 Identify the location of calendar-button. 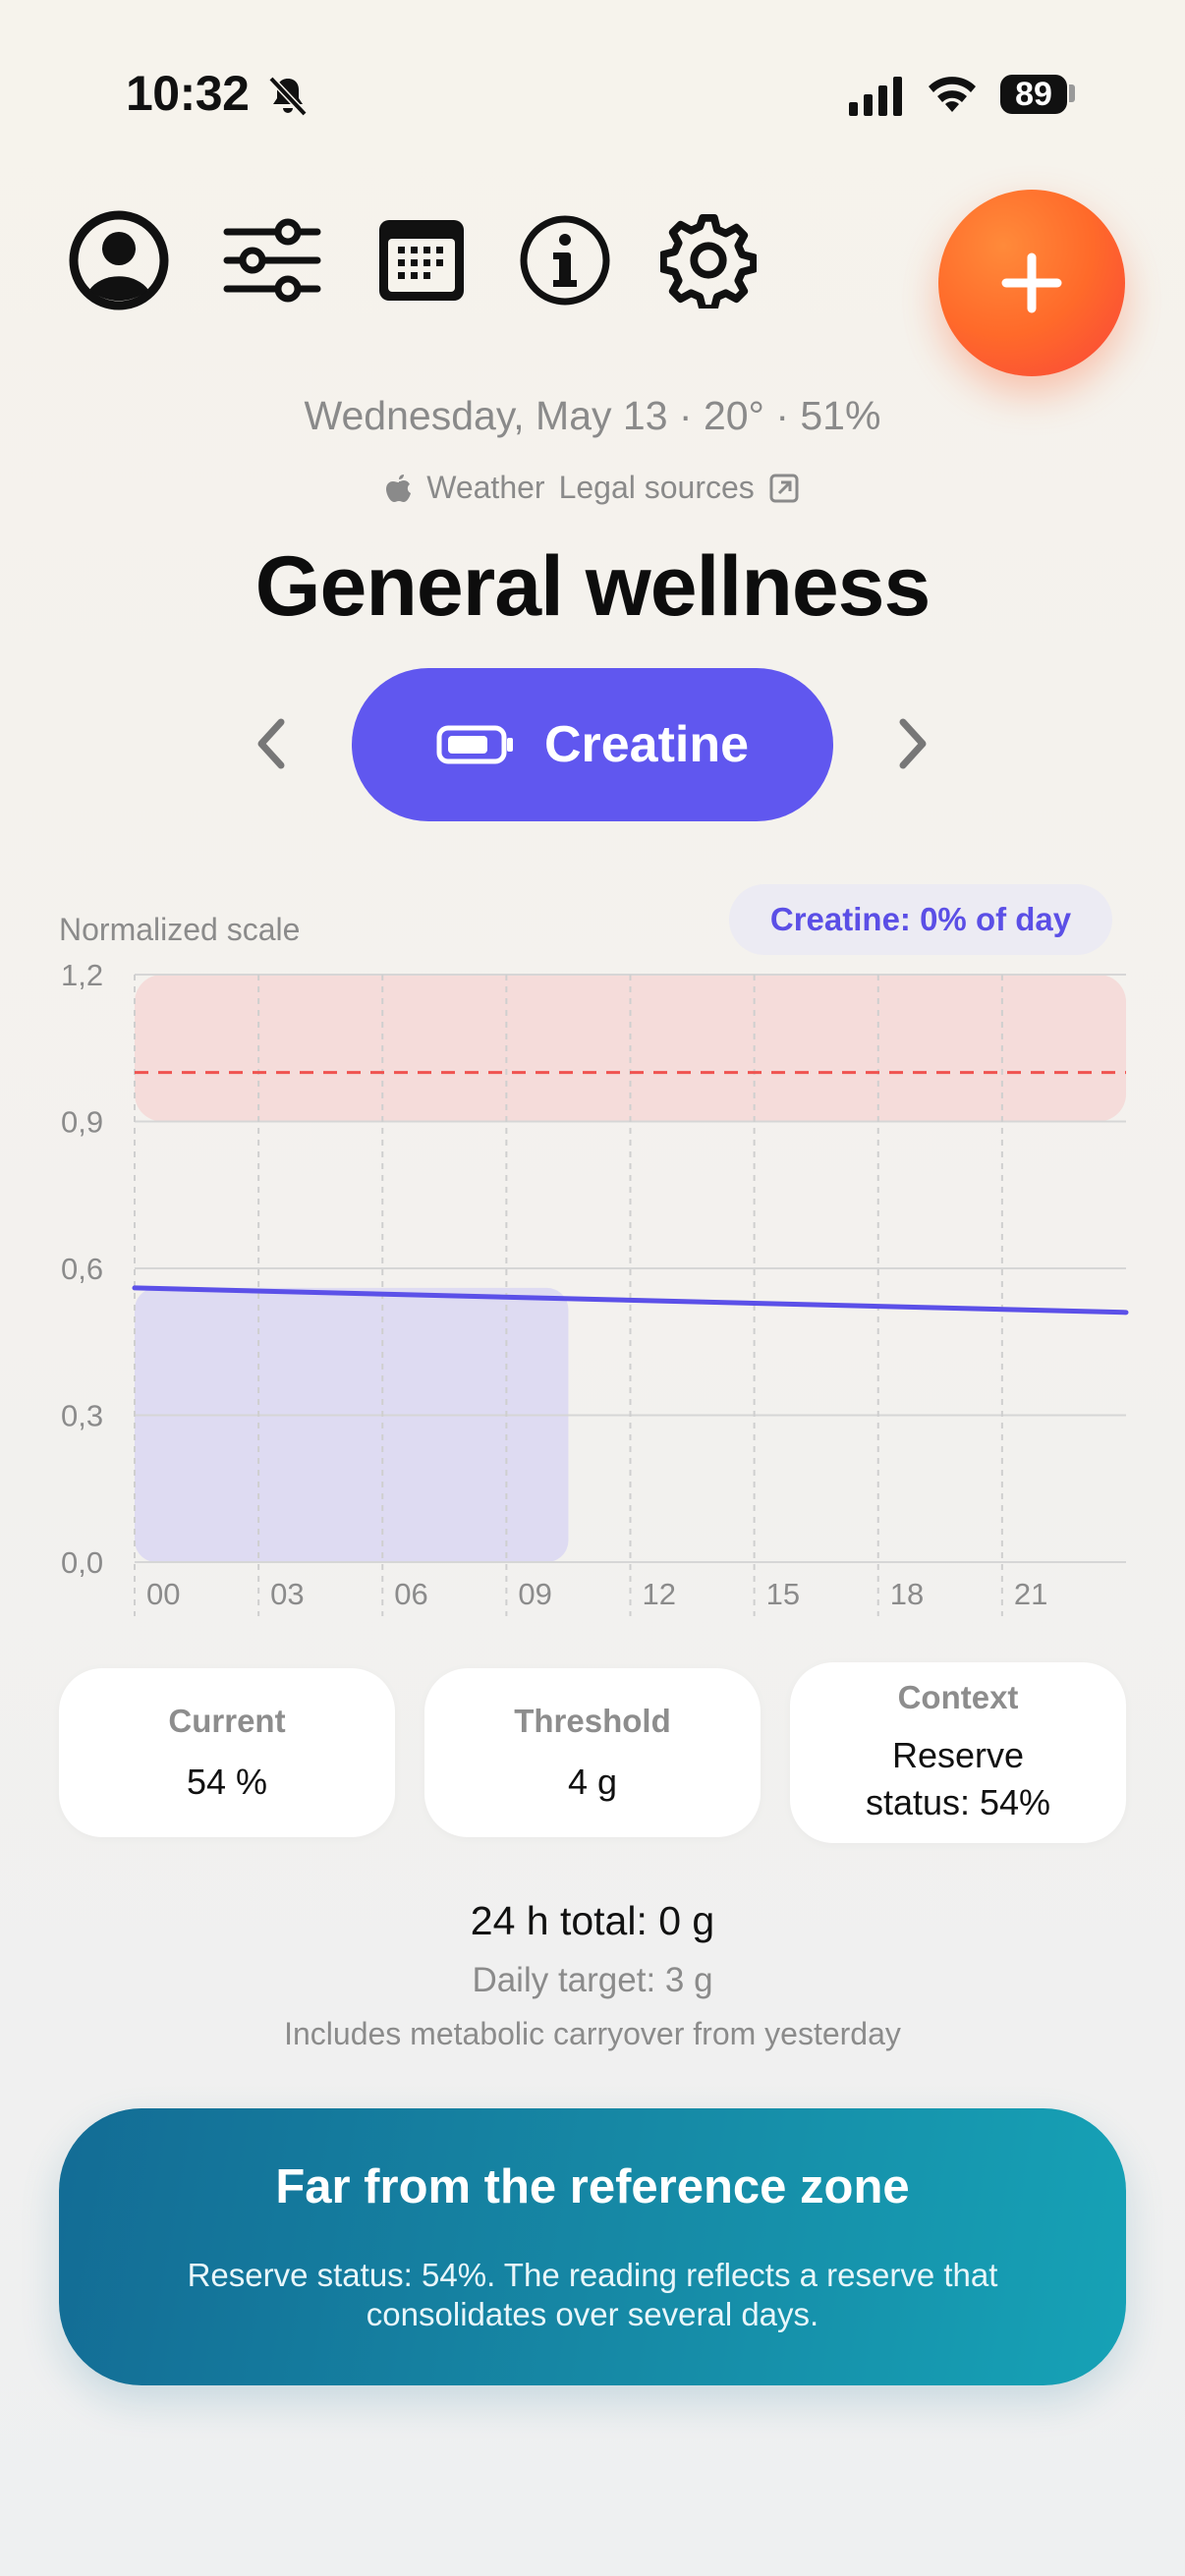
(422, 260).